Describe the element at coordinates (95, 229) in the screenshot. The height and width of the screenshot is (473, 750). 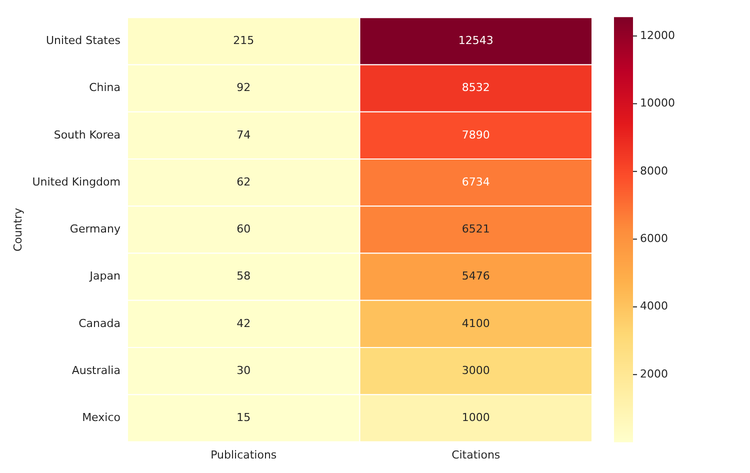
I see `y-tick-label: Germany` at that location.